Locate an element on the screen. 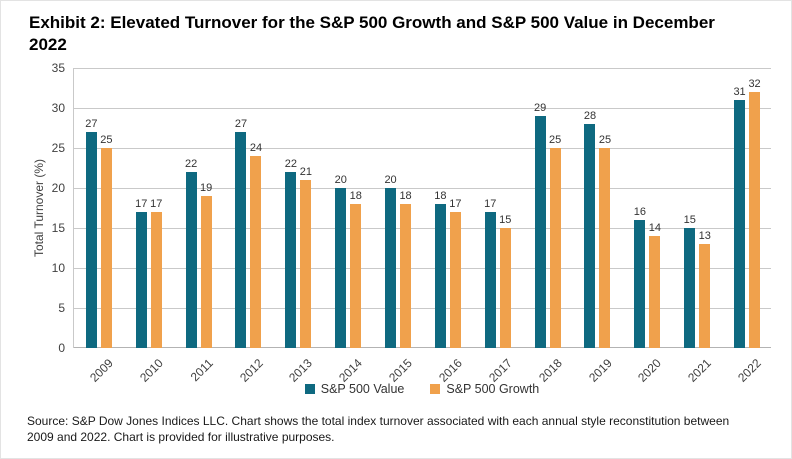 The width and height of the screenshot is (792, 459). y-tick-label-20: 20 is located at coordinates (58, 188).